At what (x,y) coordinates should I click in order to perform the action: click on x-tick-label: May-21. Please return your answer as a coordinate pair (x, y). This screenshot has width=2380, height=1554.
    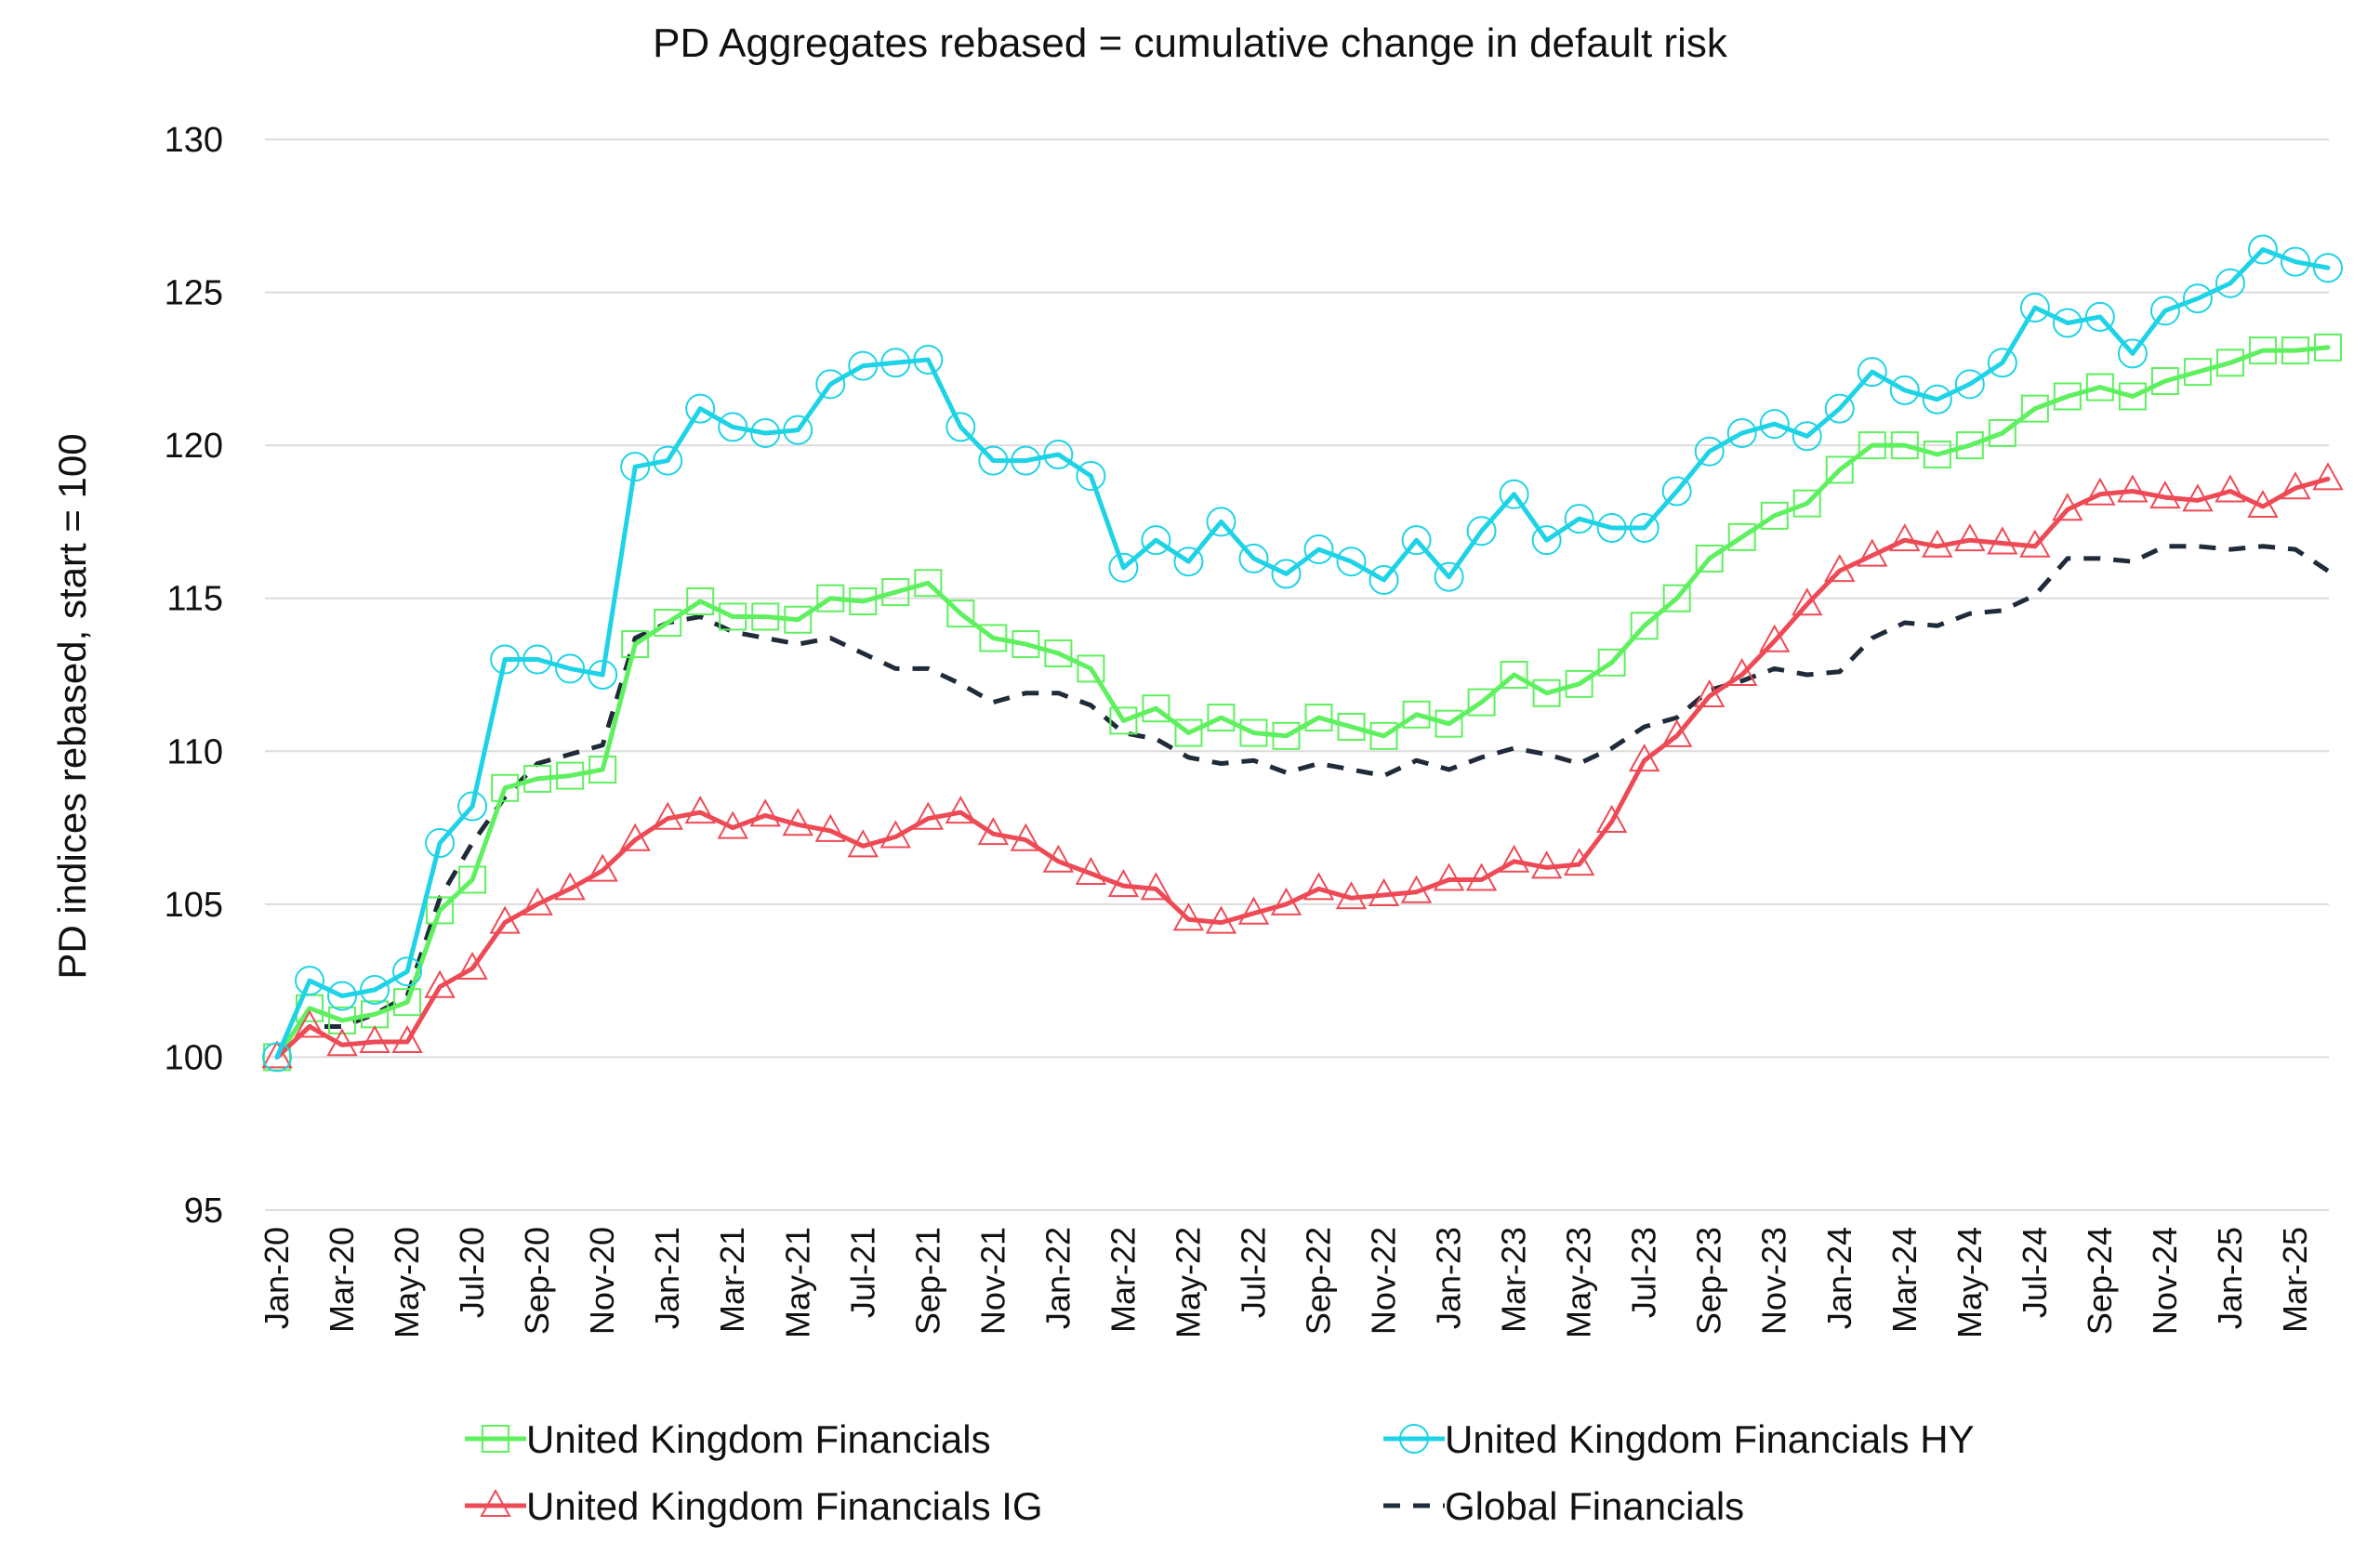
    Looking at the image, I should click on (797, 1282).